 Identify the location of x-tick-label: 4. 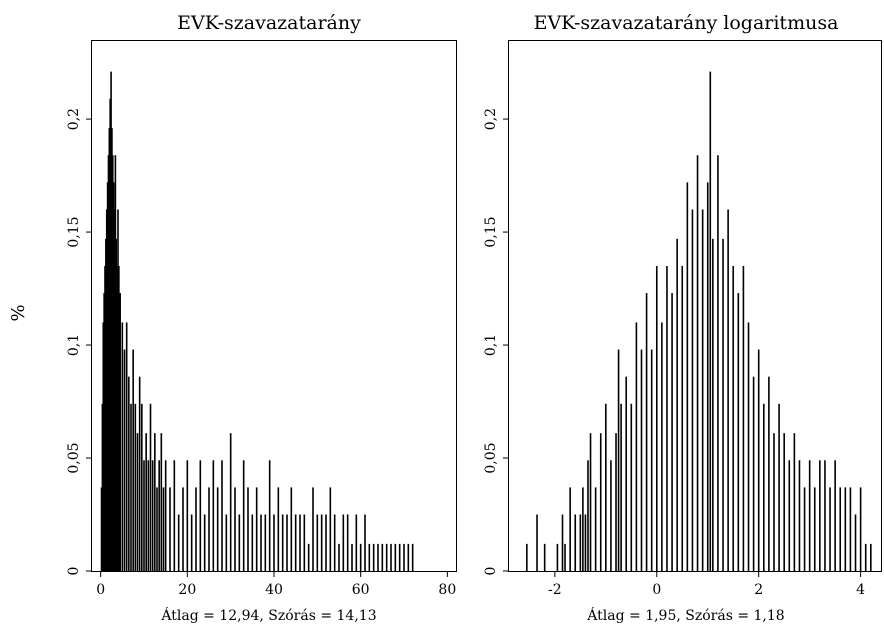
(860, 590).